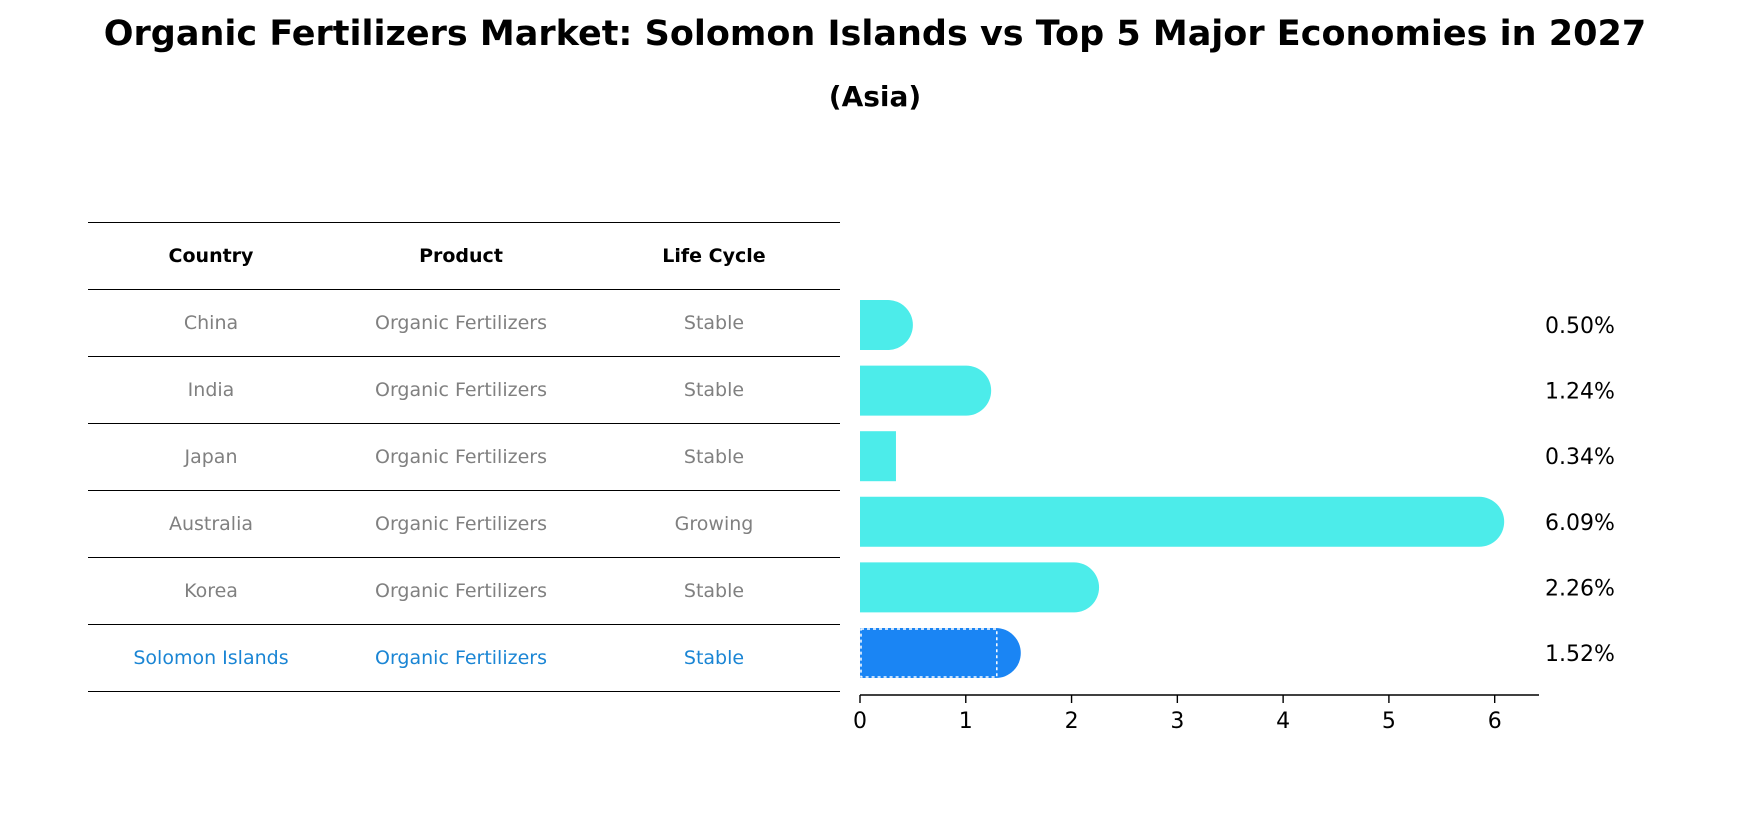  Describe the element at coordinates (1580, 588) in the screenshot. I see `value-label: 2.26%` at that location.